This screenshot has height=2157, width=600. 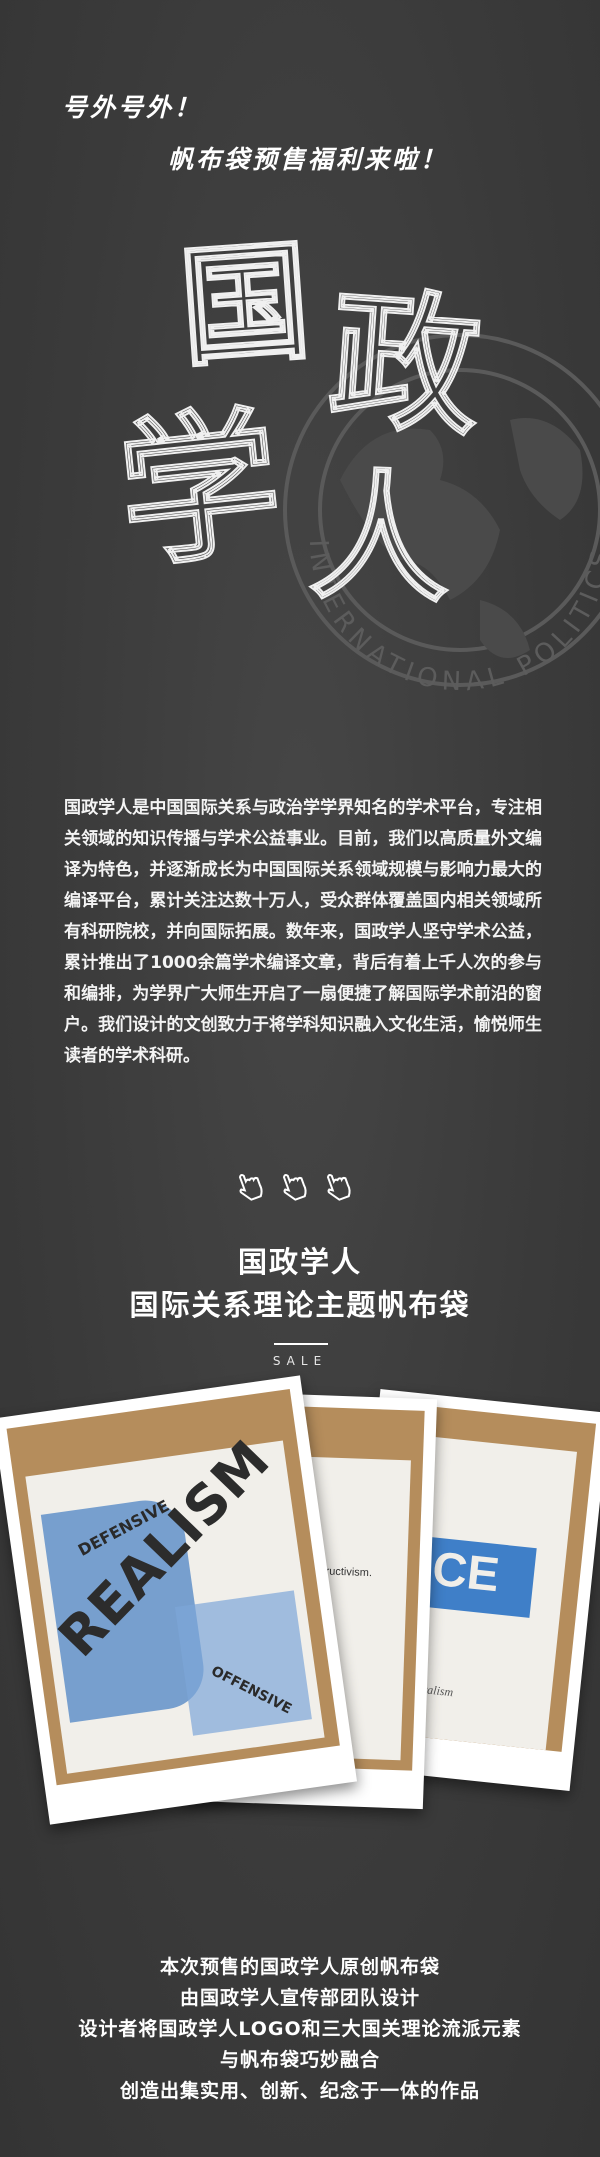 I want to click on sale-label: SALE, so click(x=300, y=1361).